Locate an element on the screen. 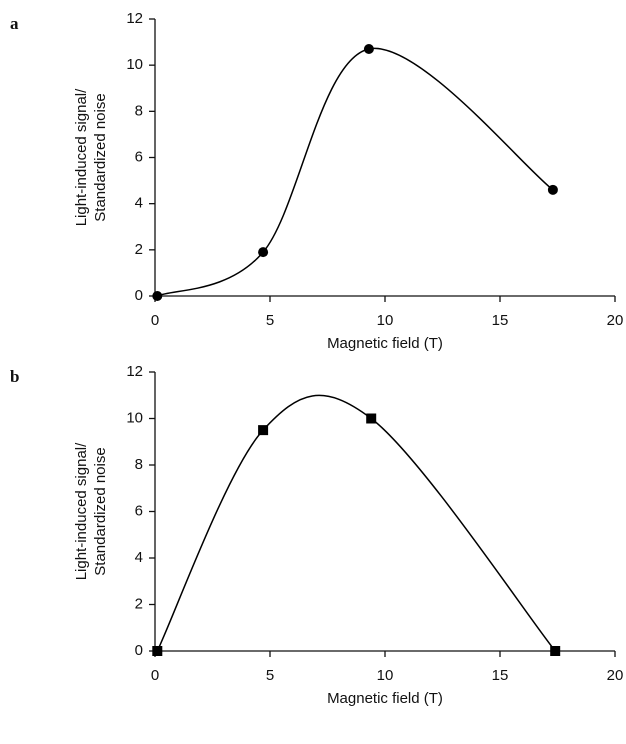 The height and width of the screenshot is (744, 626). panel-label: b is located at coordinates (14, 376).